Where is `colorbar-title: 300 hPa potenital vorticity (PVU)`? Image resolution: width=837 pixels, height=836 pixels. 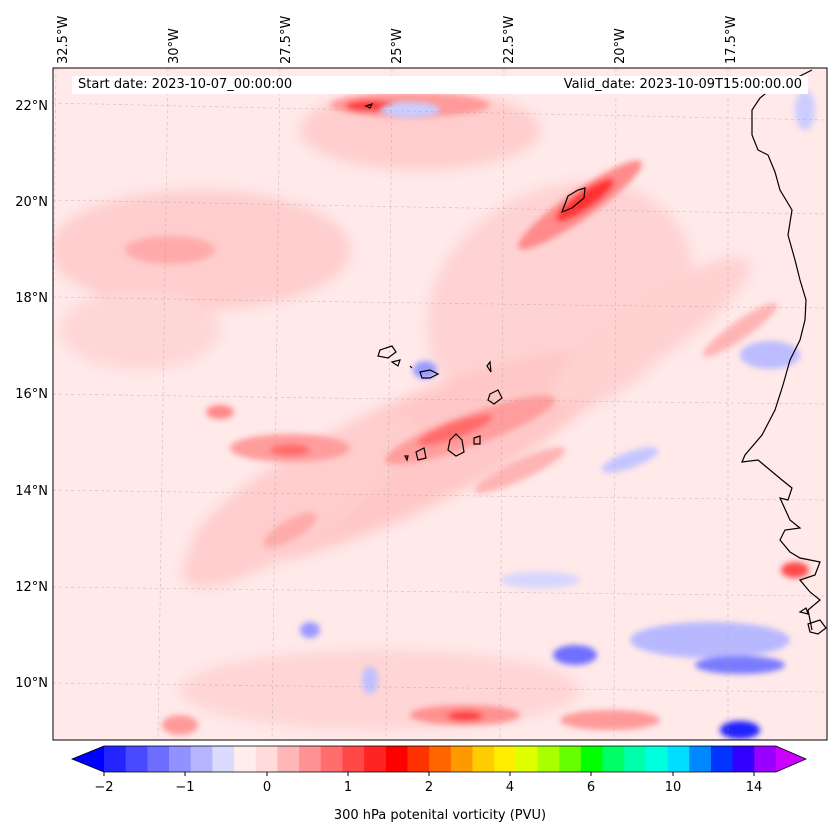
colorbar-title: 300 hPa potenital vorticity (PVU) is located at coordinates (440, 815).